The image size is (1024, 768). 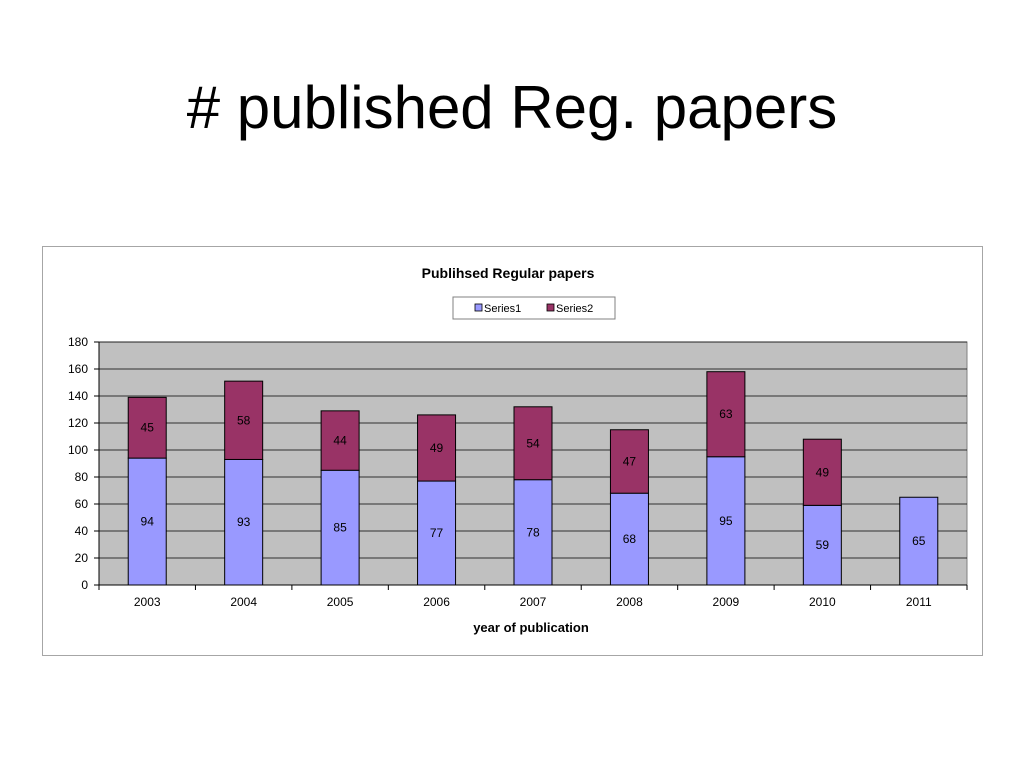 I want to click on bar-series2-2010, so click(x=822, y=472).